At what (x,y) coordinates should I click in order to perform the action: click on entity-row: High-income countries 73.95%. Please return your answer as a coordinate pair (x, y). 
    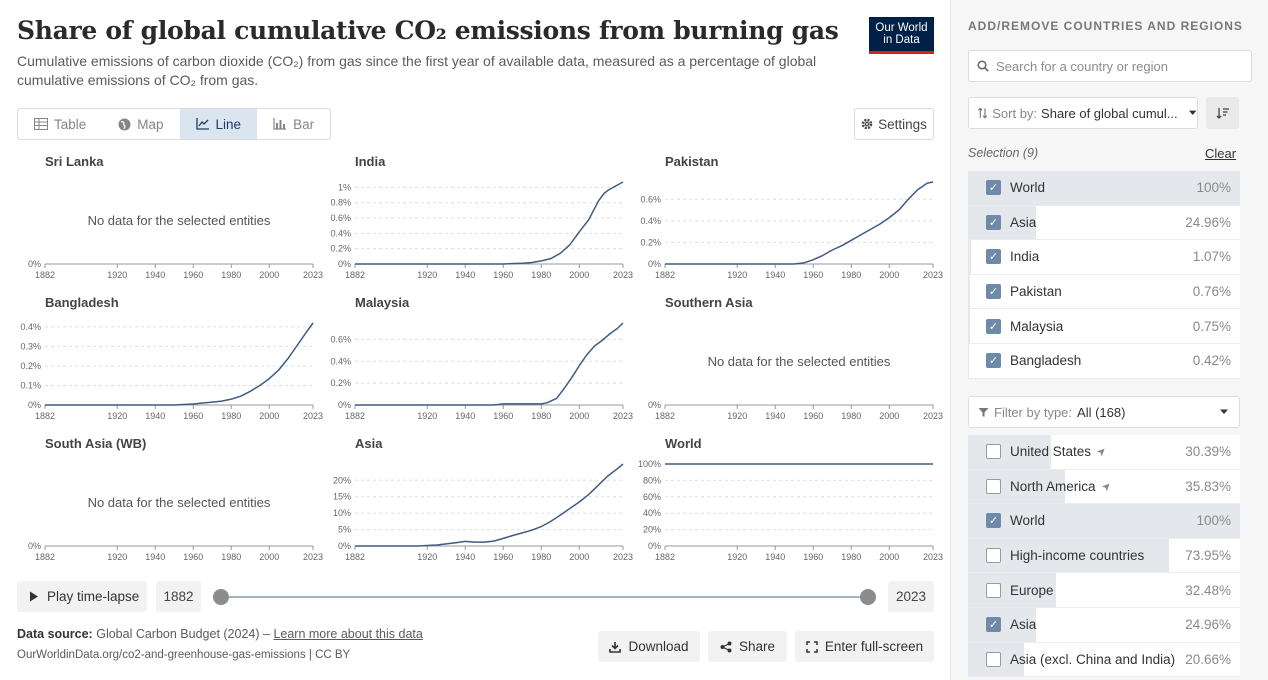
    Looking at the image, I should click on (1104, 556).